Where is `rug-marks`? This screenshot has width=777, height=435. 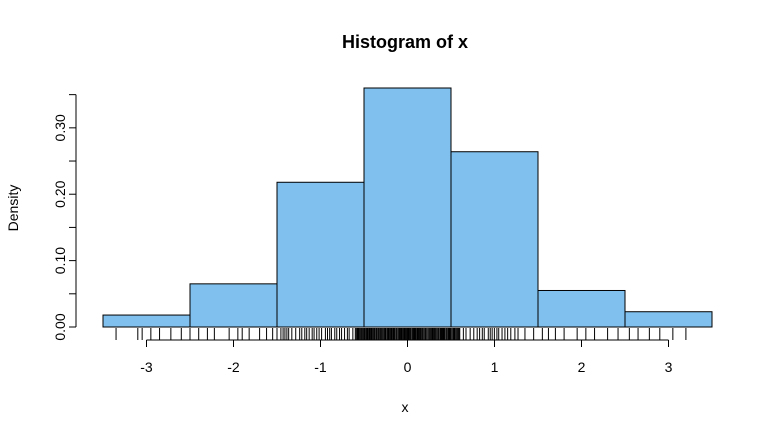 rug-marks is located at coordinates (401, 334).